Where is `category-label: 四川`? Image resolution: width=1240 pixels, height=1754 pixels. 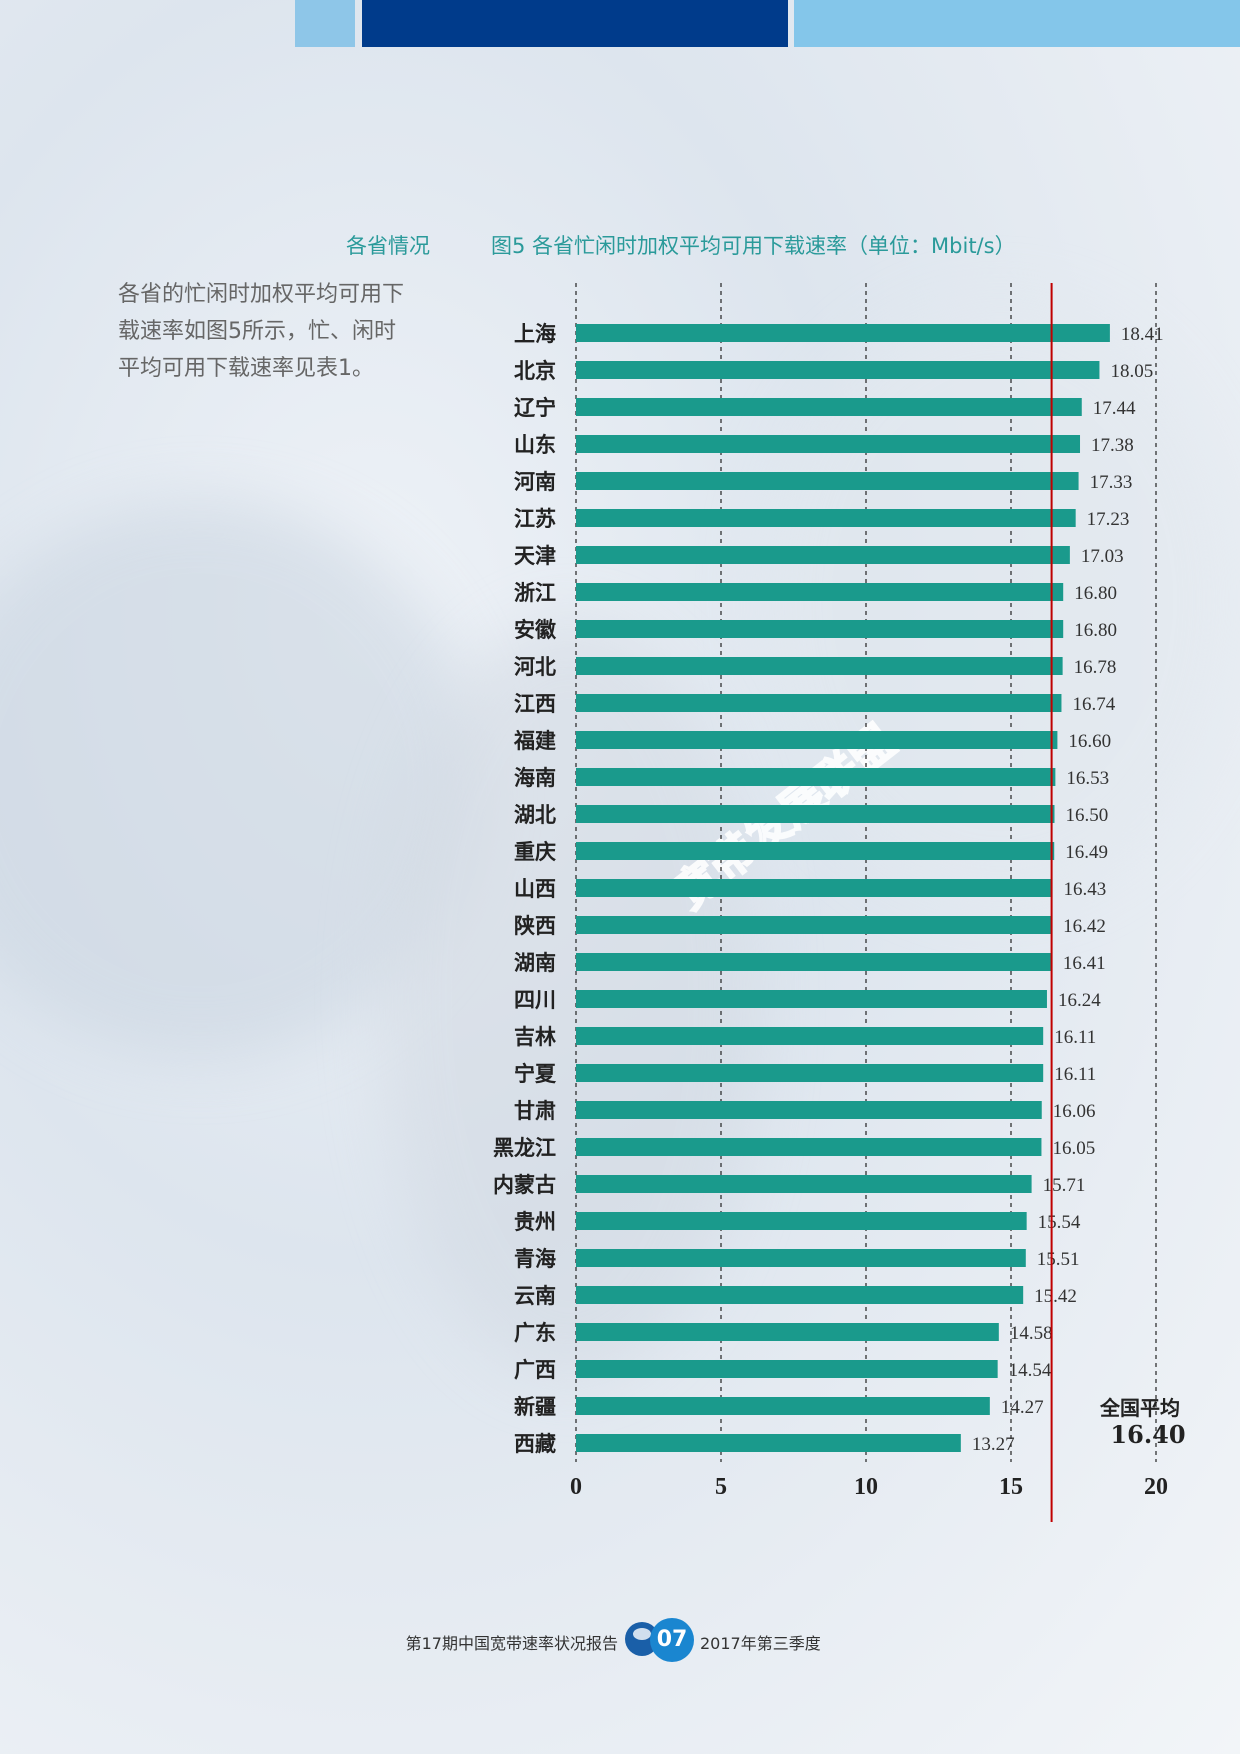
category-label: 四川 is located at coordinates (535, 999).